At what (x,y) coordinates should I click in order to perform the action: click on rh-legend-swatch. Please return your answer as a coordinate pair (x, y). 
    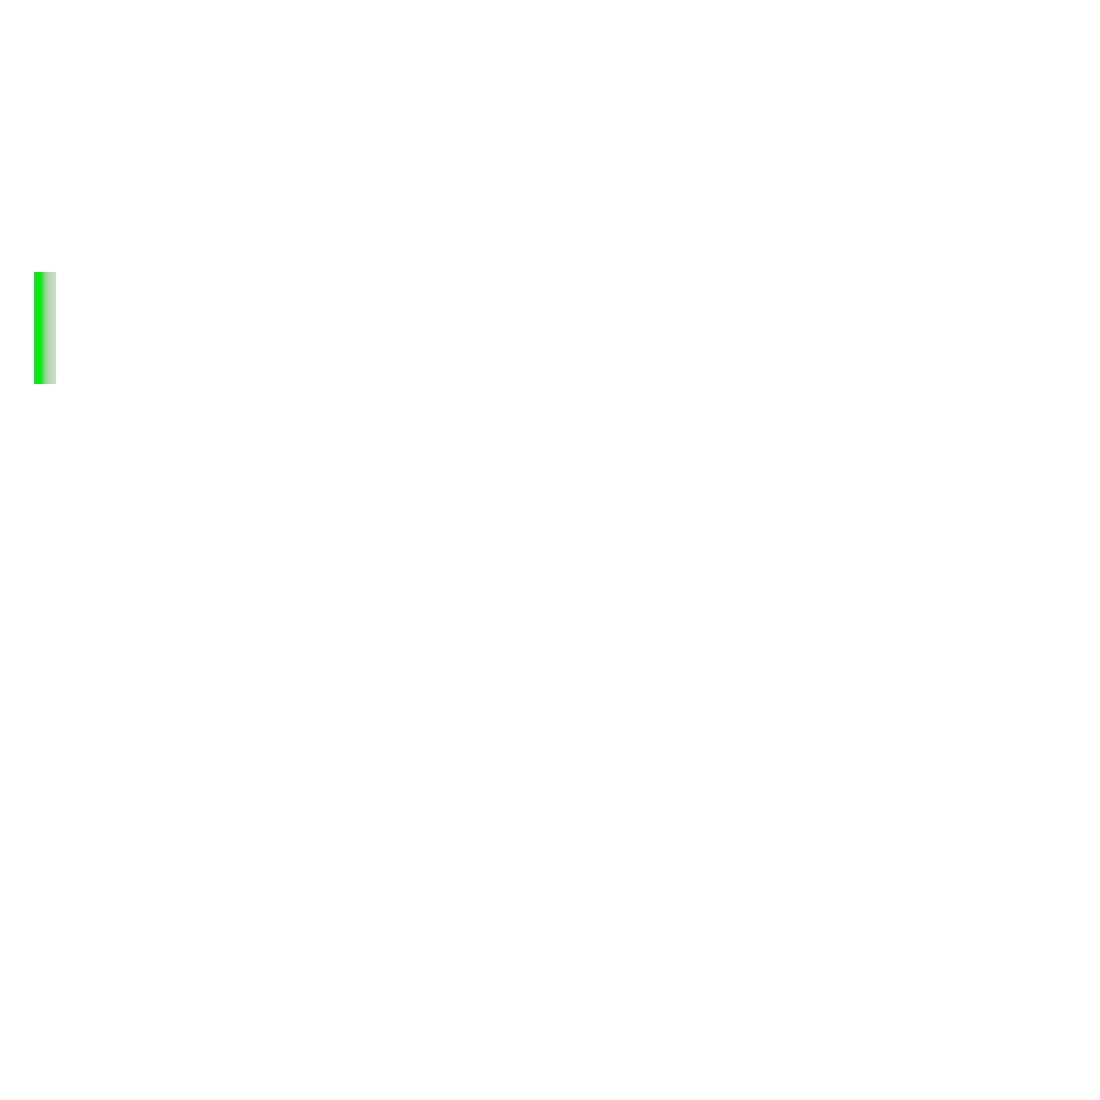
    Looking at the image, I should click on (45, 328).